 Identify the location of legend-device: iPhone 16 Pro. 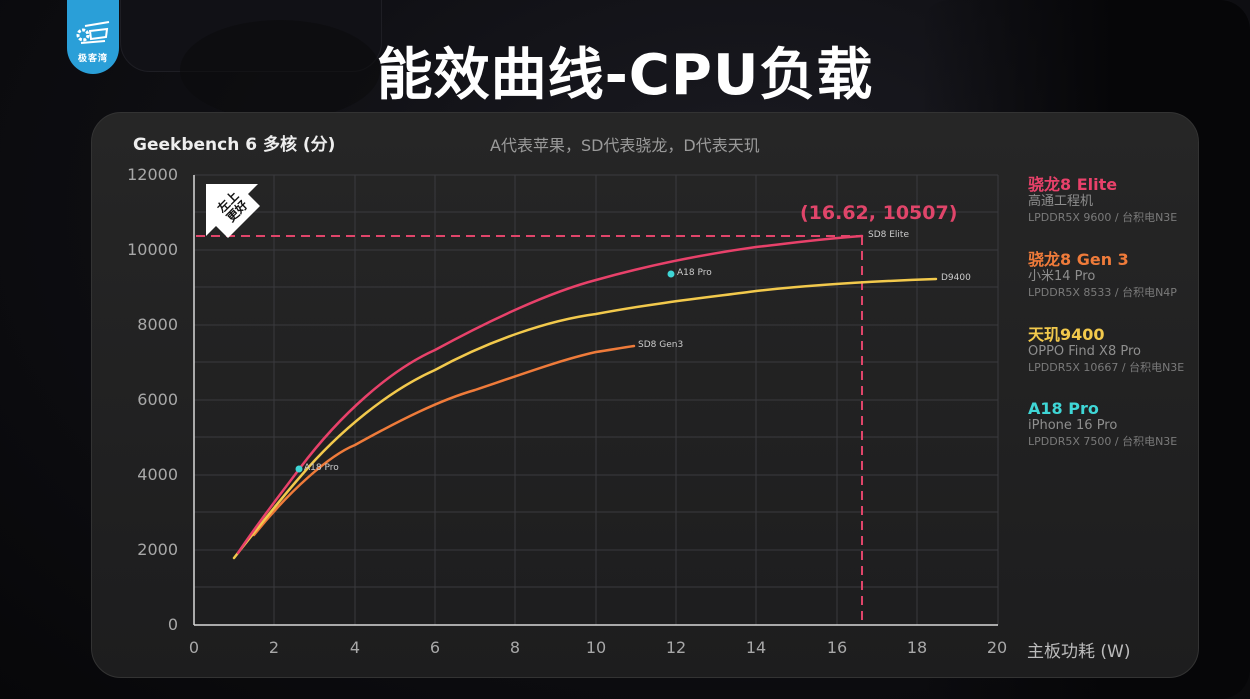
(1073, 425).